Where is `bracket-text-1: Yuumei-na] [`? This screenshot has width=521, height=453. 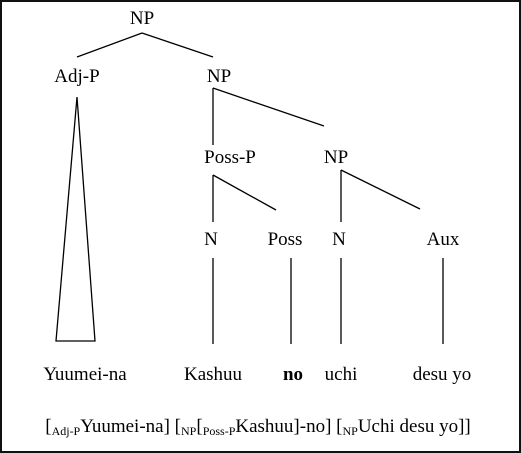 bracket-text-1: Yuumei-na] [ is located at coordinates (130, 426).